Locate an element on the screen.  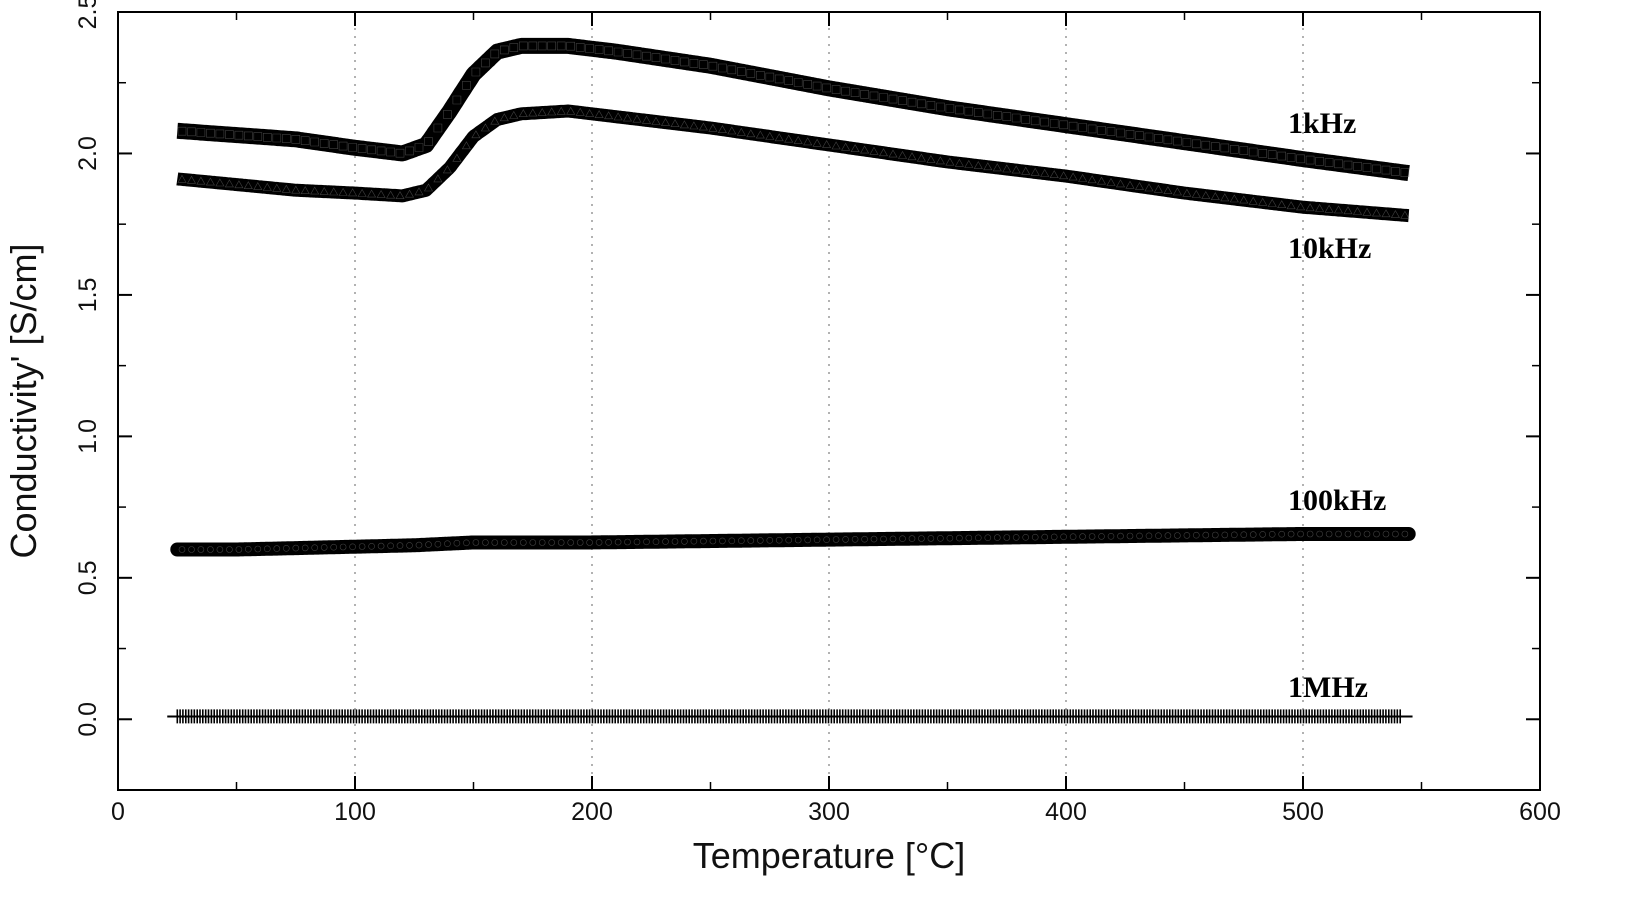
y-tick-label: 2.0 is located at coordinates (88, 153).